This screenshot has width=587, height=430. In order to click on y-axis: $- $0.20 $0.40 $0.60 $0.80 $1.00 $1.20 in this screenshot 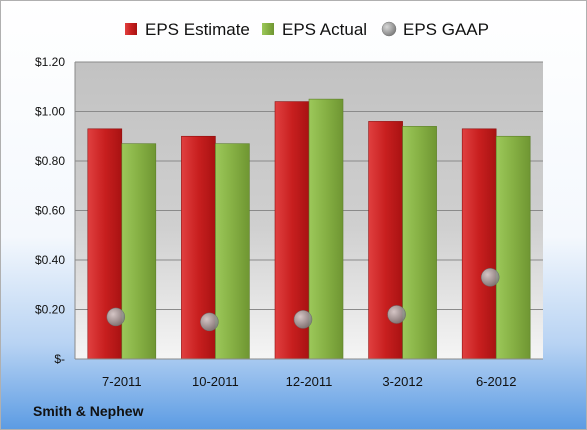, I will do `click(55, 210)`.